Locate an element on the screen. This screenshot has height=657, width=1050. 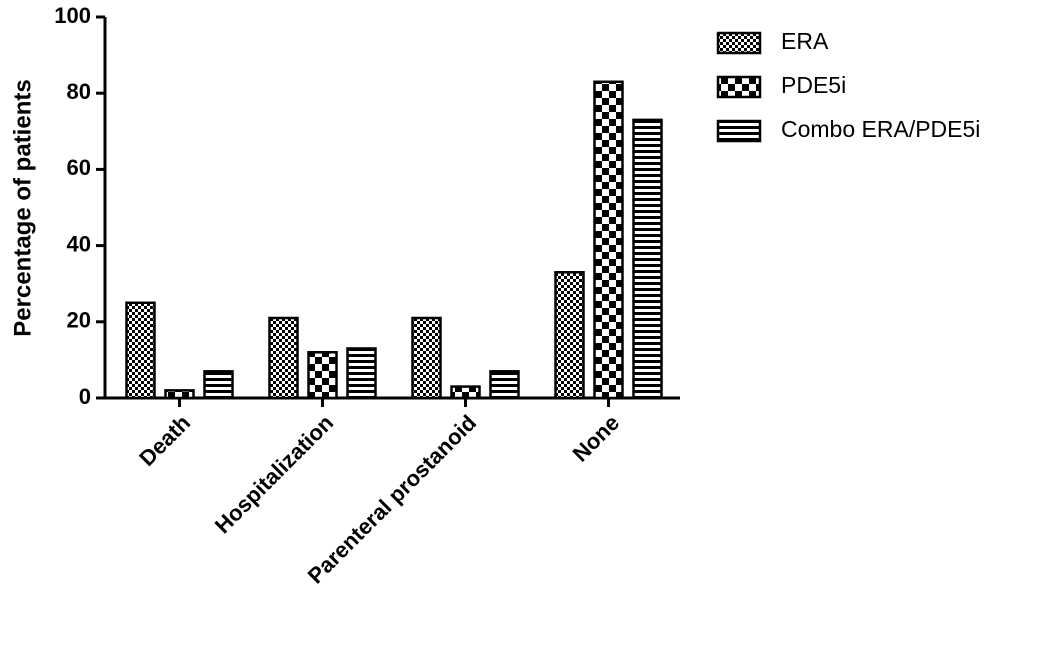
y-tick-label: 60 is located at coordinates (79, 167).